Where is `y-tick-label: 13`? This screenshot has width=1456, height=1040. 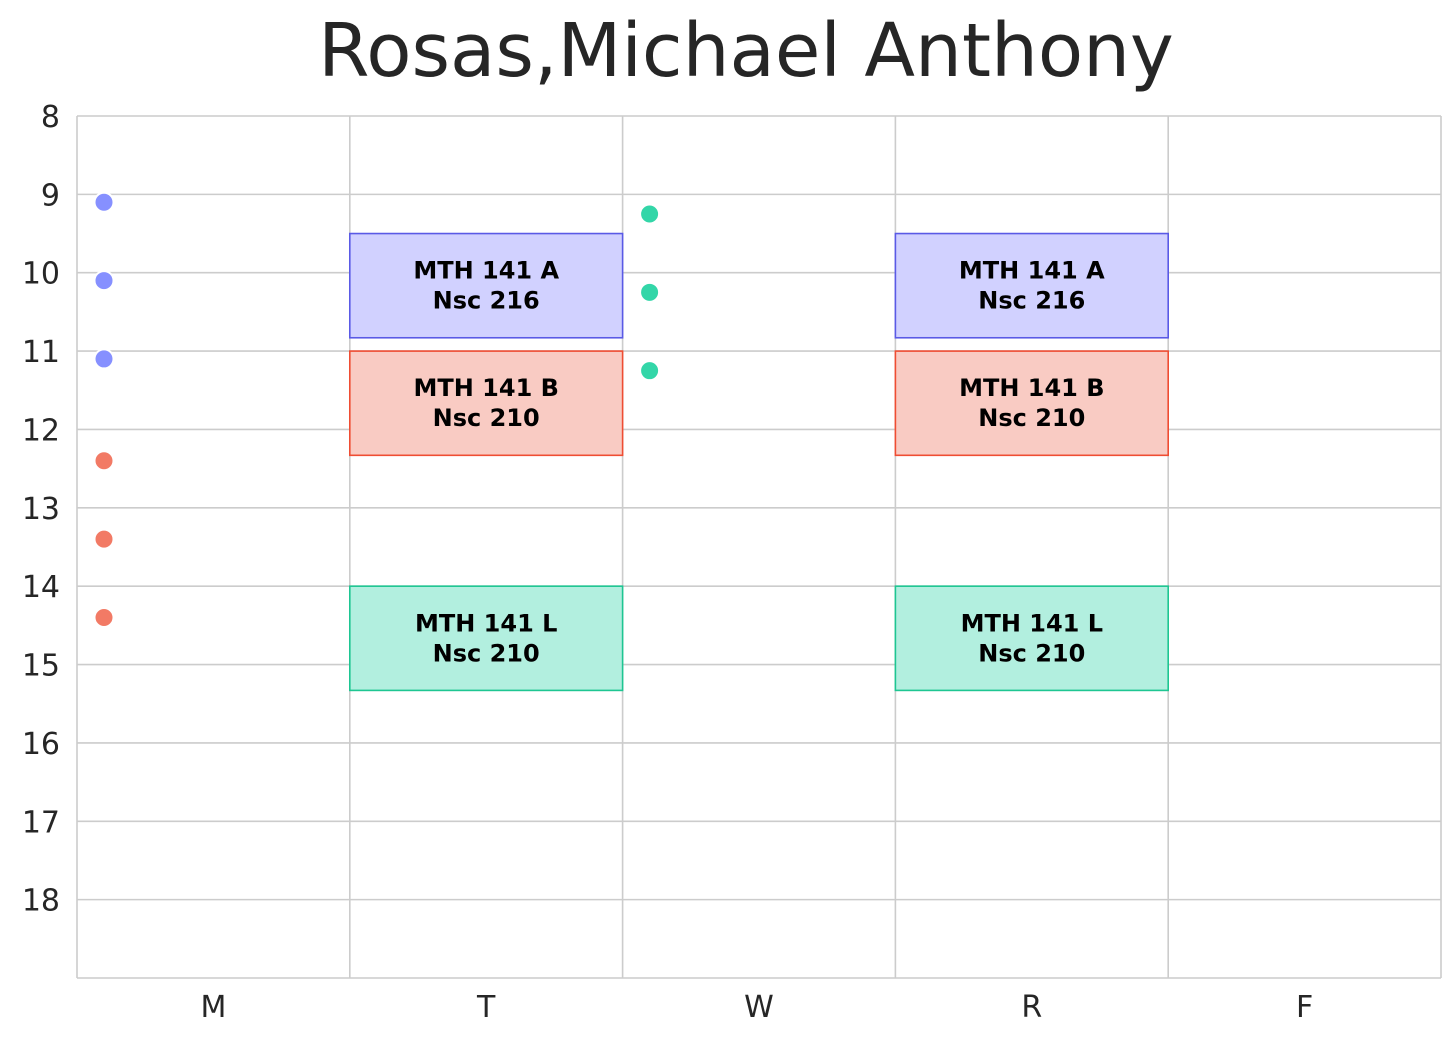
y-tick-label: 13 is located at coordinates (41, 509).